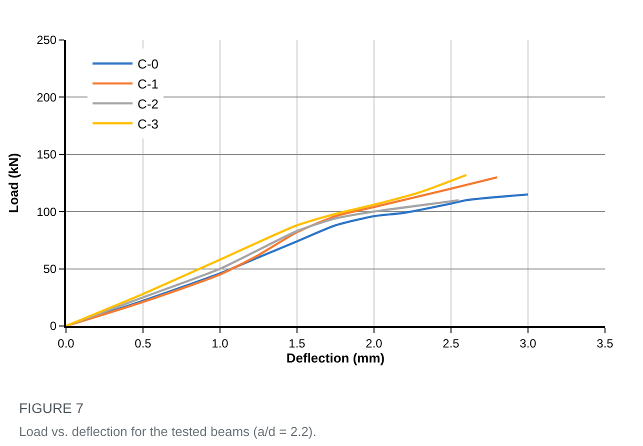 Image resolution: width=643 pixels, height=446 pixels. I want to click on y-tick-label: 250, so click(46, 40).